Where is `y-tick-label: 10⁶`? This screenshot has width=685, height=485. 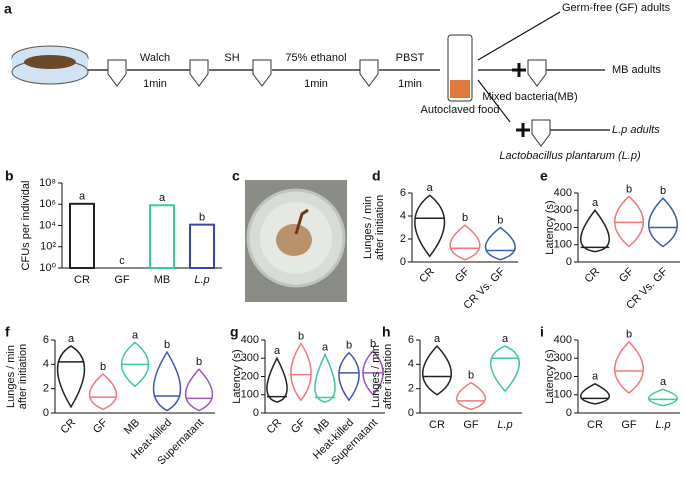 y-tick-label: 10⁶ is located at coordinates (47, 204).